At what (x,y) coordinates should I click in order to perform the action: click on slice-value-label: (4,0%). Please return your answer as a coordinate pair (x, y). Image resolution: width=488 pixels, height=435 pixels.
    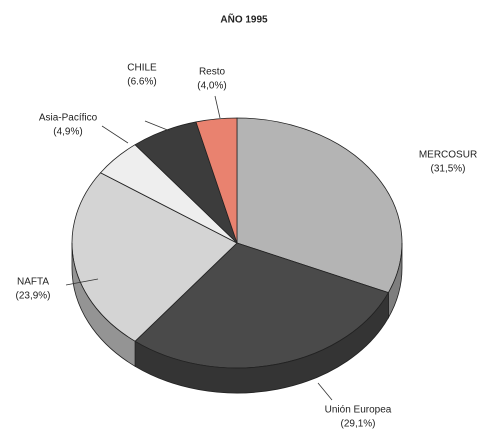
    Looking at the image, I should click on (211, 86).